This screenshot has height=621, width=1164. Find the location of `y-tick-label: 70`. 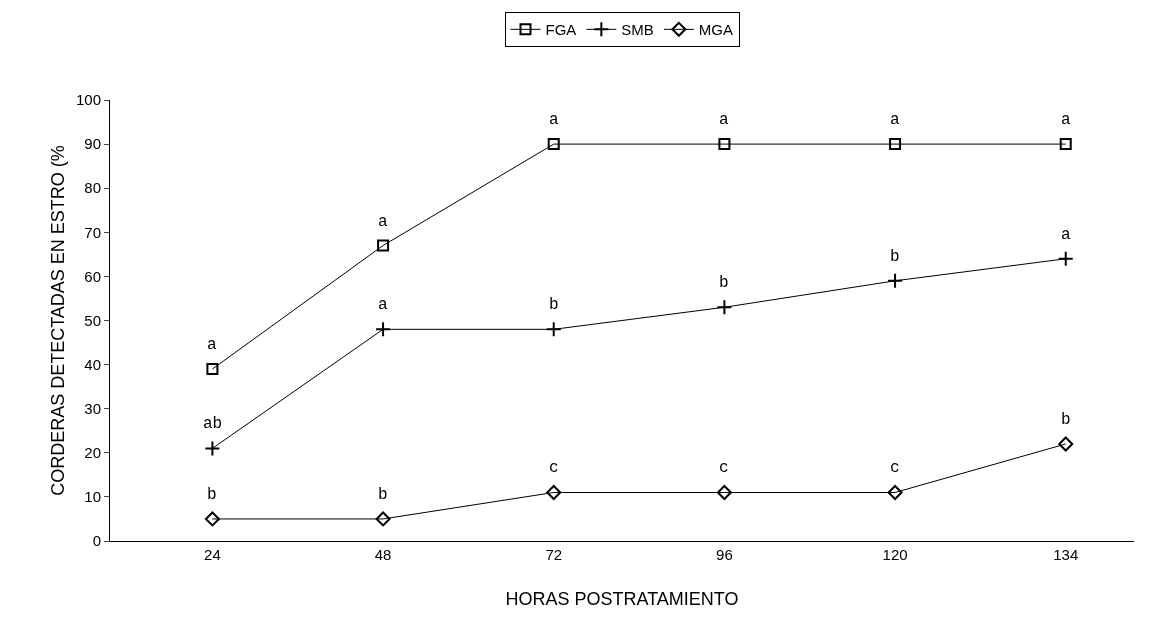

y-tick-label: 70 is located at coordinates (92, 232).